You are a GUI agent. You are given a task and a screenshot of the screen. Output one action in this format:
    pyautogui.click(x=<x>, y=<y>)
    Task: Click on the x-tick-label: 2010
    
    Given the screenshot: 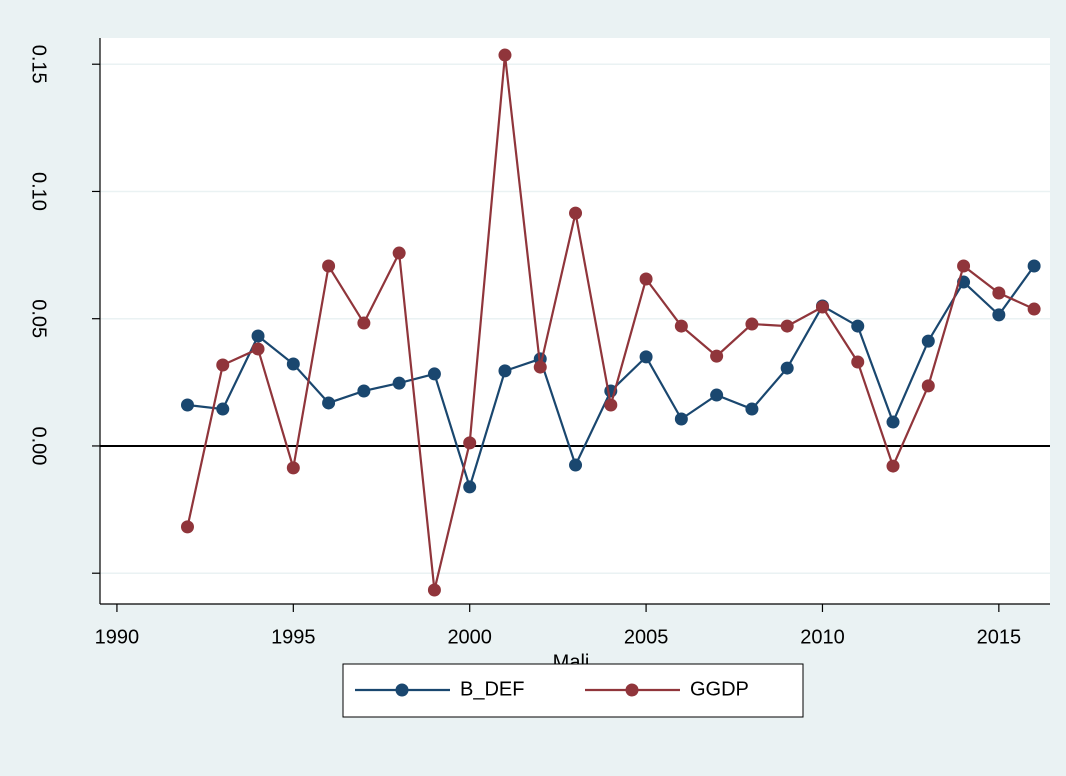 What is the action you would take?
    pyautogui.click(x=822, y=637)
    